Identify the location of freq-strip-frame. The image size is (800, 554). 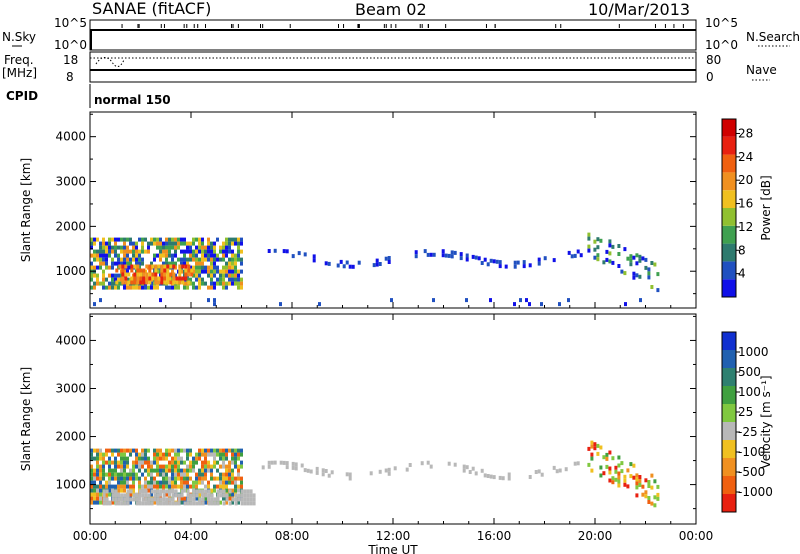
(393, 67).